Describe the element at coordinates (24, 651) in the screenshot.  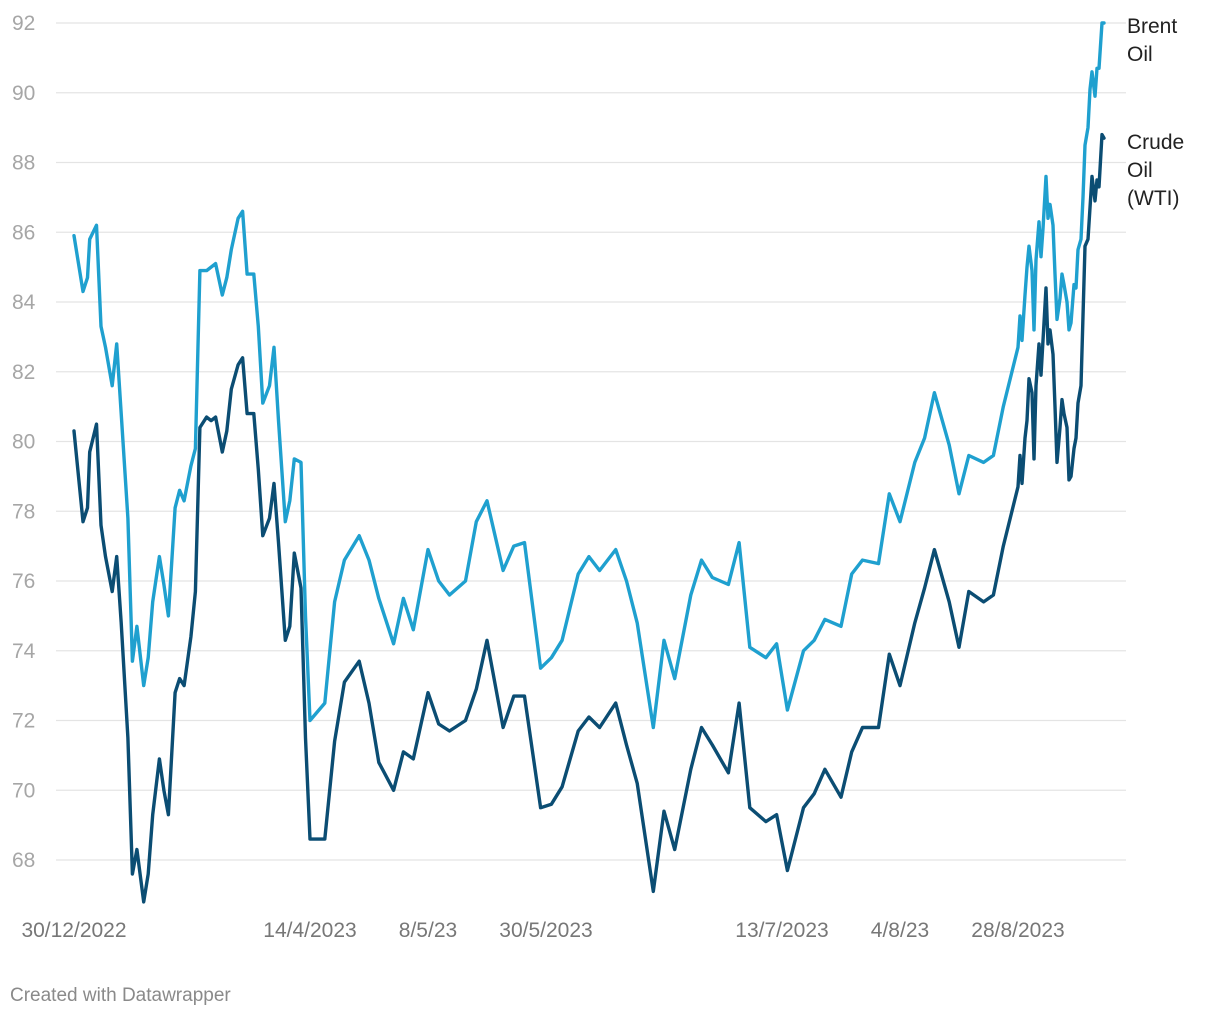
I see `y-tick-label-74: 74` at that location.